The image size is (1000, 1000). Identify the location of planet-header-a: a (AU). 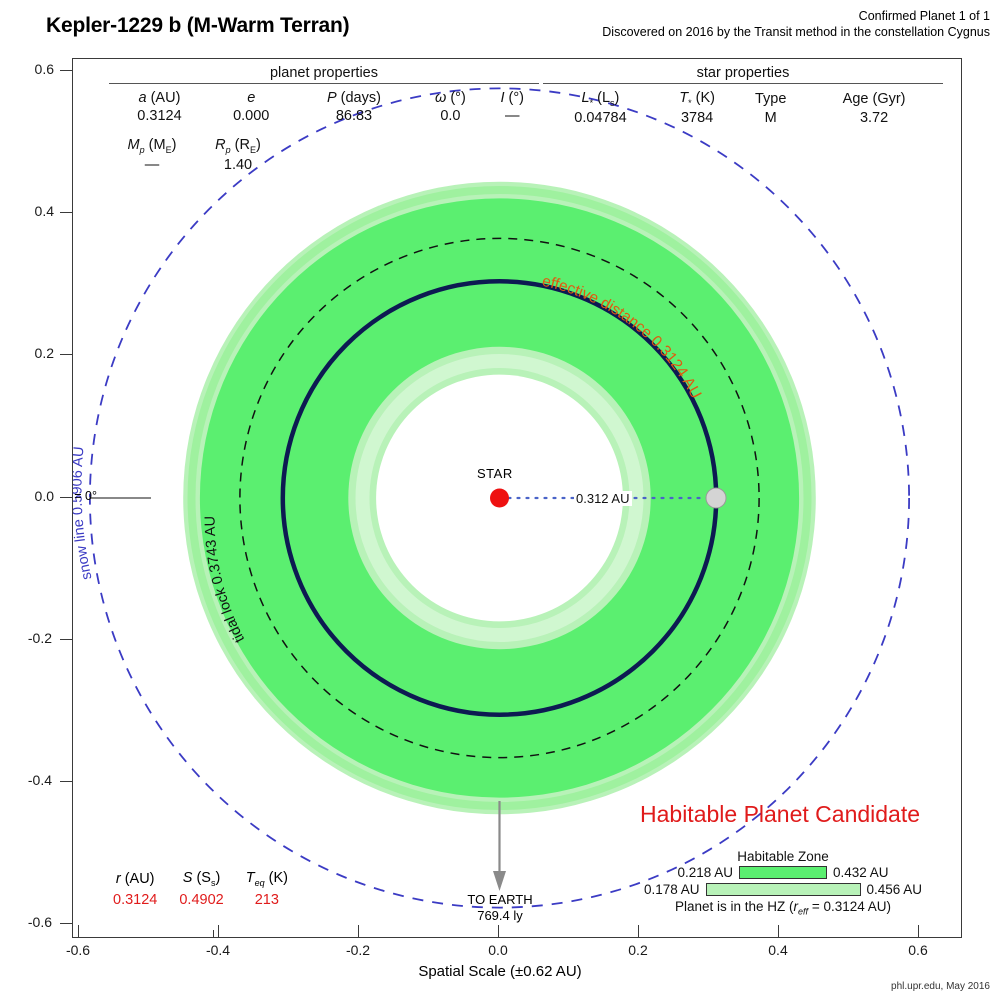
(159, 98).